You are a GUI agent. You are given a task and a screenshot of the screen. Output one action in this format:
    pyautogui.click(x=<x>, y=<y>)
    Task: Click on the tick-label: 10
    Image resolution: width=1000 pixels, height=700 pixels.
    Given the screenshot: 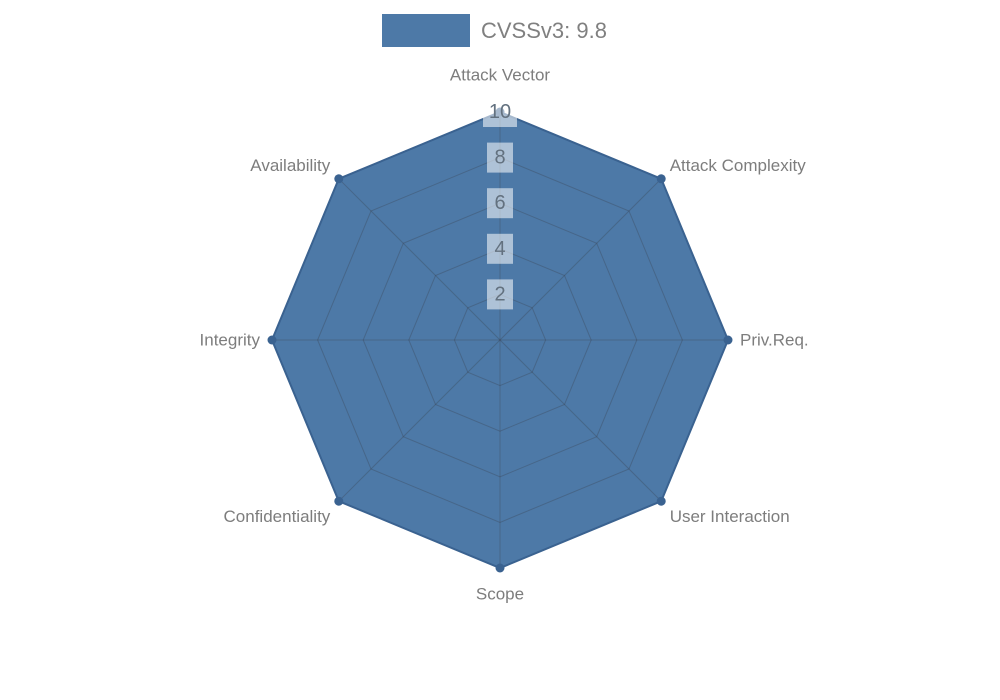 What is the action you would take?
    pyautogui.click(x=500, y=112)
    